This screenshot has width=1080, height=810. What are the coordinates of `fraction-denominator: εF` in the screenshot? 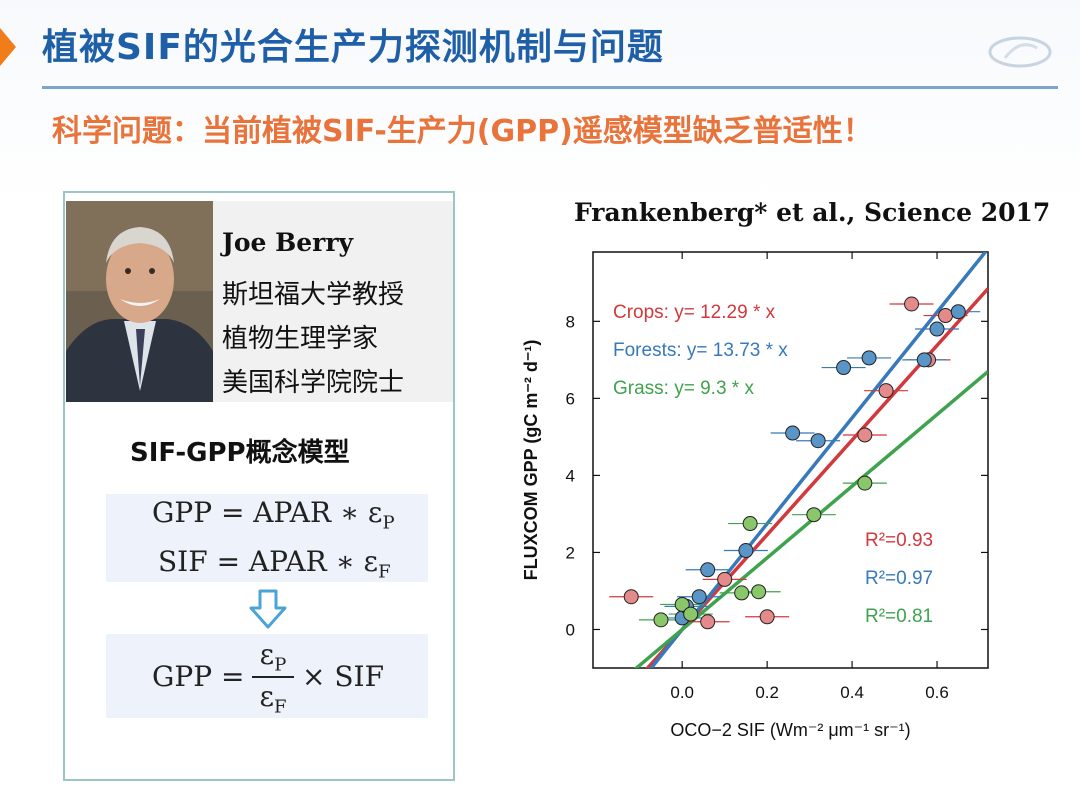 It's located at (273, 699).